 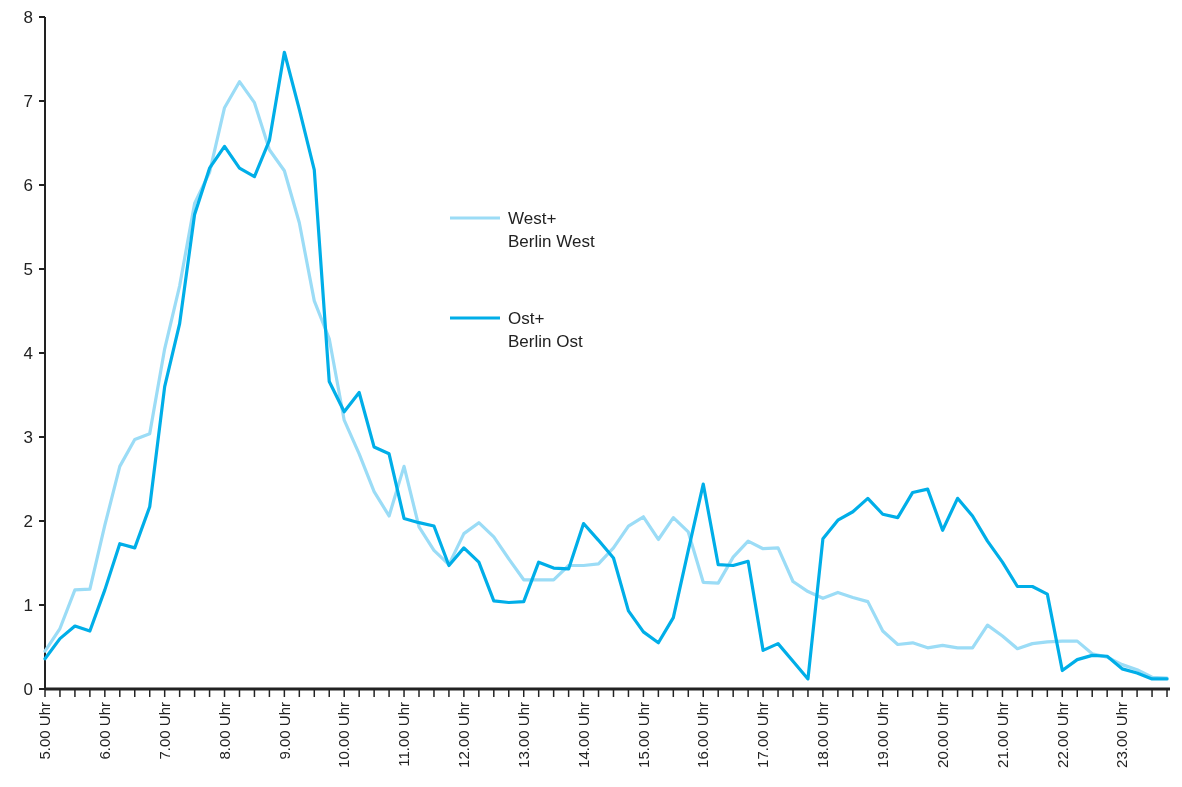 I want to click on legend-label: Ost+ Berlin Ost, so click(x=545, y=329).